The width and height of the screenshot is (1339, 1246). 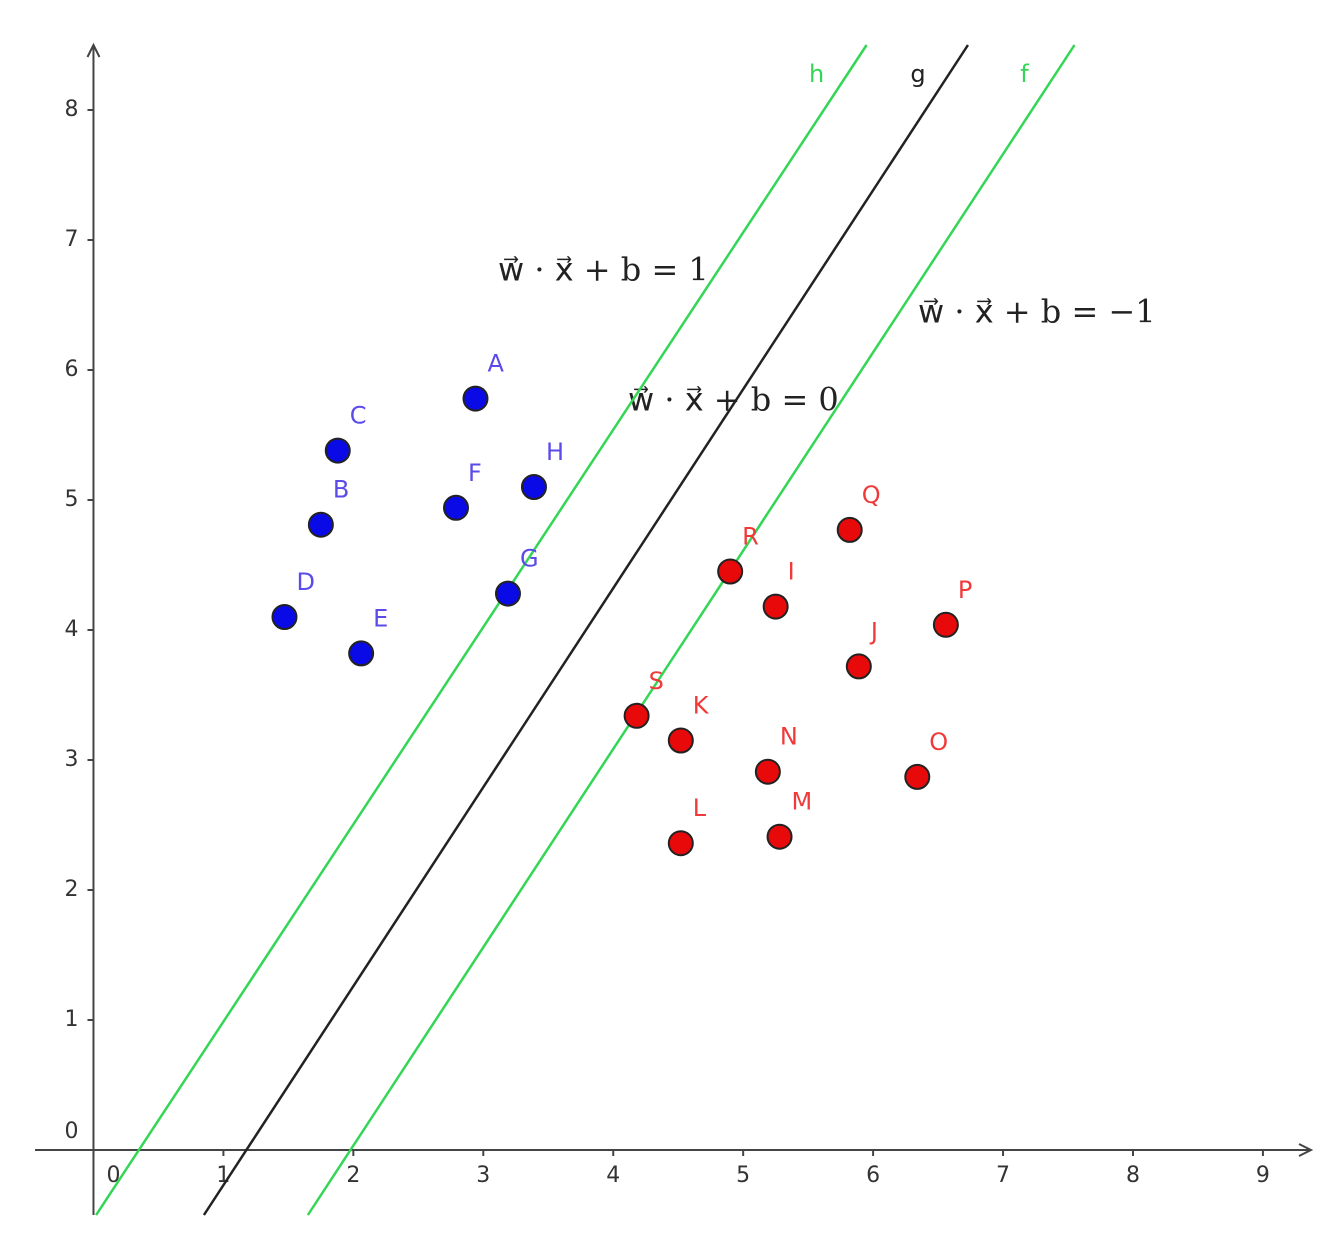 What do you see at coordinates (1306, 1150) in the screenshot?
I see `x-axis-arrow` at bounding box center [1306, 1150].